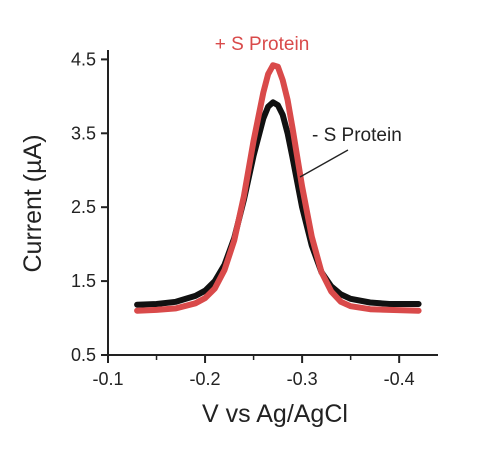 The width and height of the screenshot is (502, 450). Describe the element at coordinates (83, 59) in the screenshot. I see `y-tick-label: 4.5` at that location.